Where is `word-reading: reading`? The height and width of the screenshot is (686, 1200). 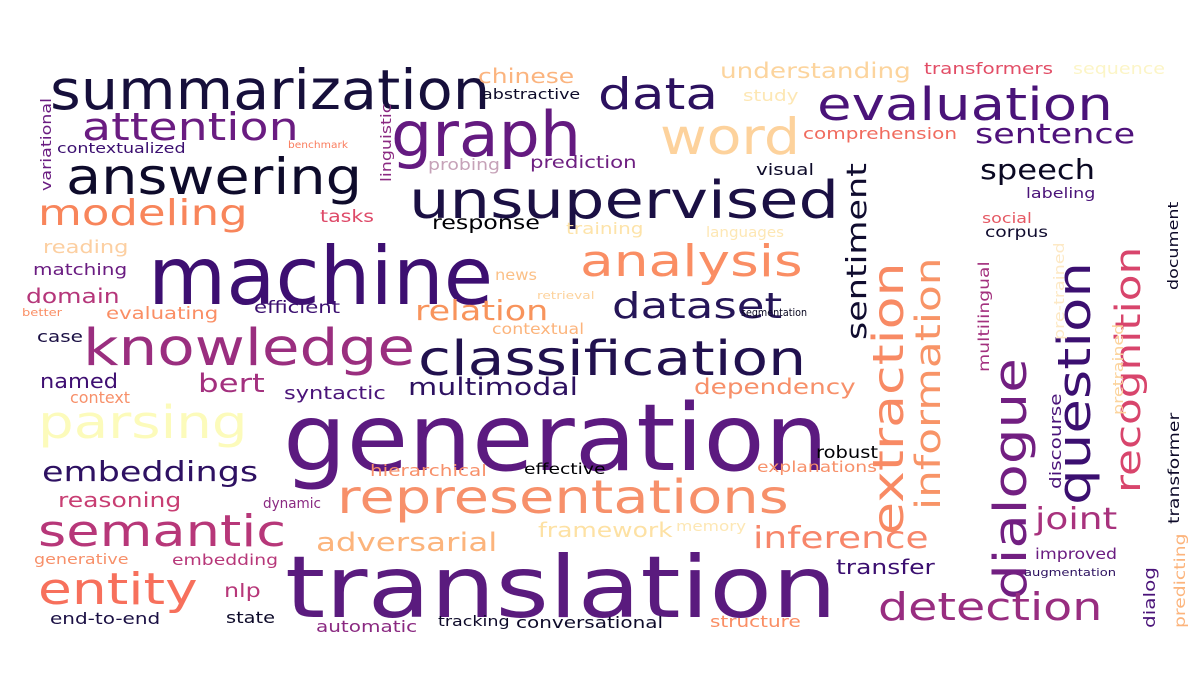
word-reading: reading is located at coordinates (86, 247).